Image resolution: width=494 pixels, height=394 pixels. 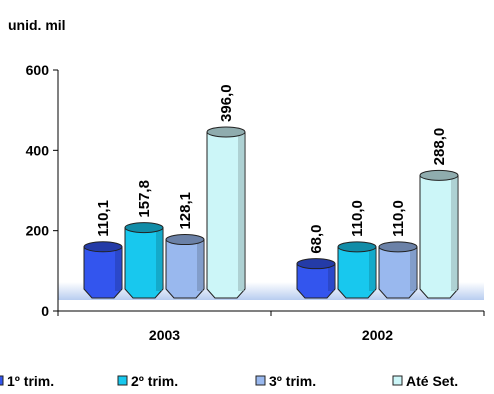 I want to click on data-label: 68,0, so click(x=316, y=238).